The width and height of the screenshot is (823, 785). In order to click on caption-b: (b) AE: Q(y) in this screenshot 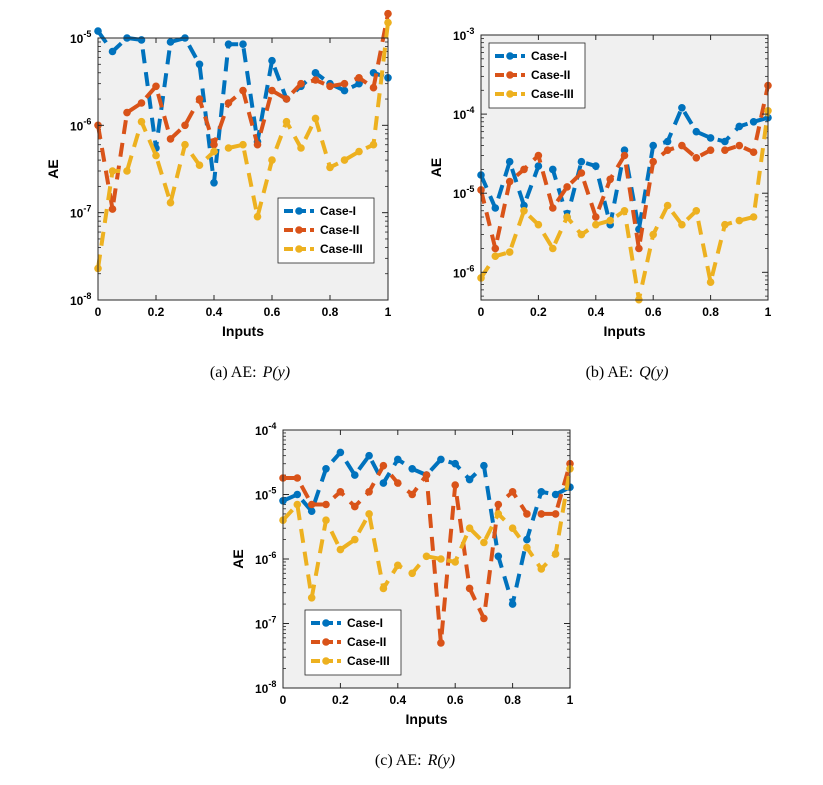, I will do `click(627, 373)`.